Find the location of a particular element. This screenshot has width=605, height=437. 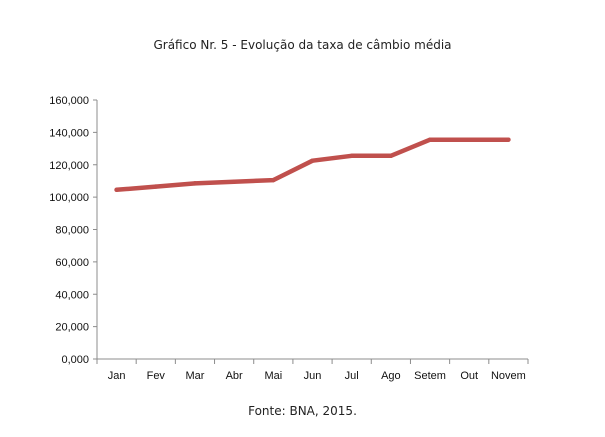

series-line is located at coordinates (312, 165).